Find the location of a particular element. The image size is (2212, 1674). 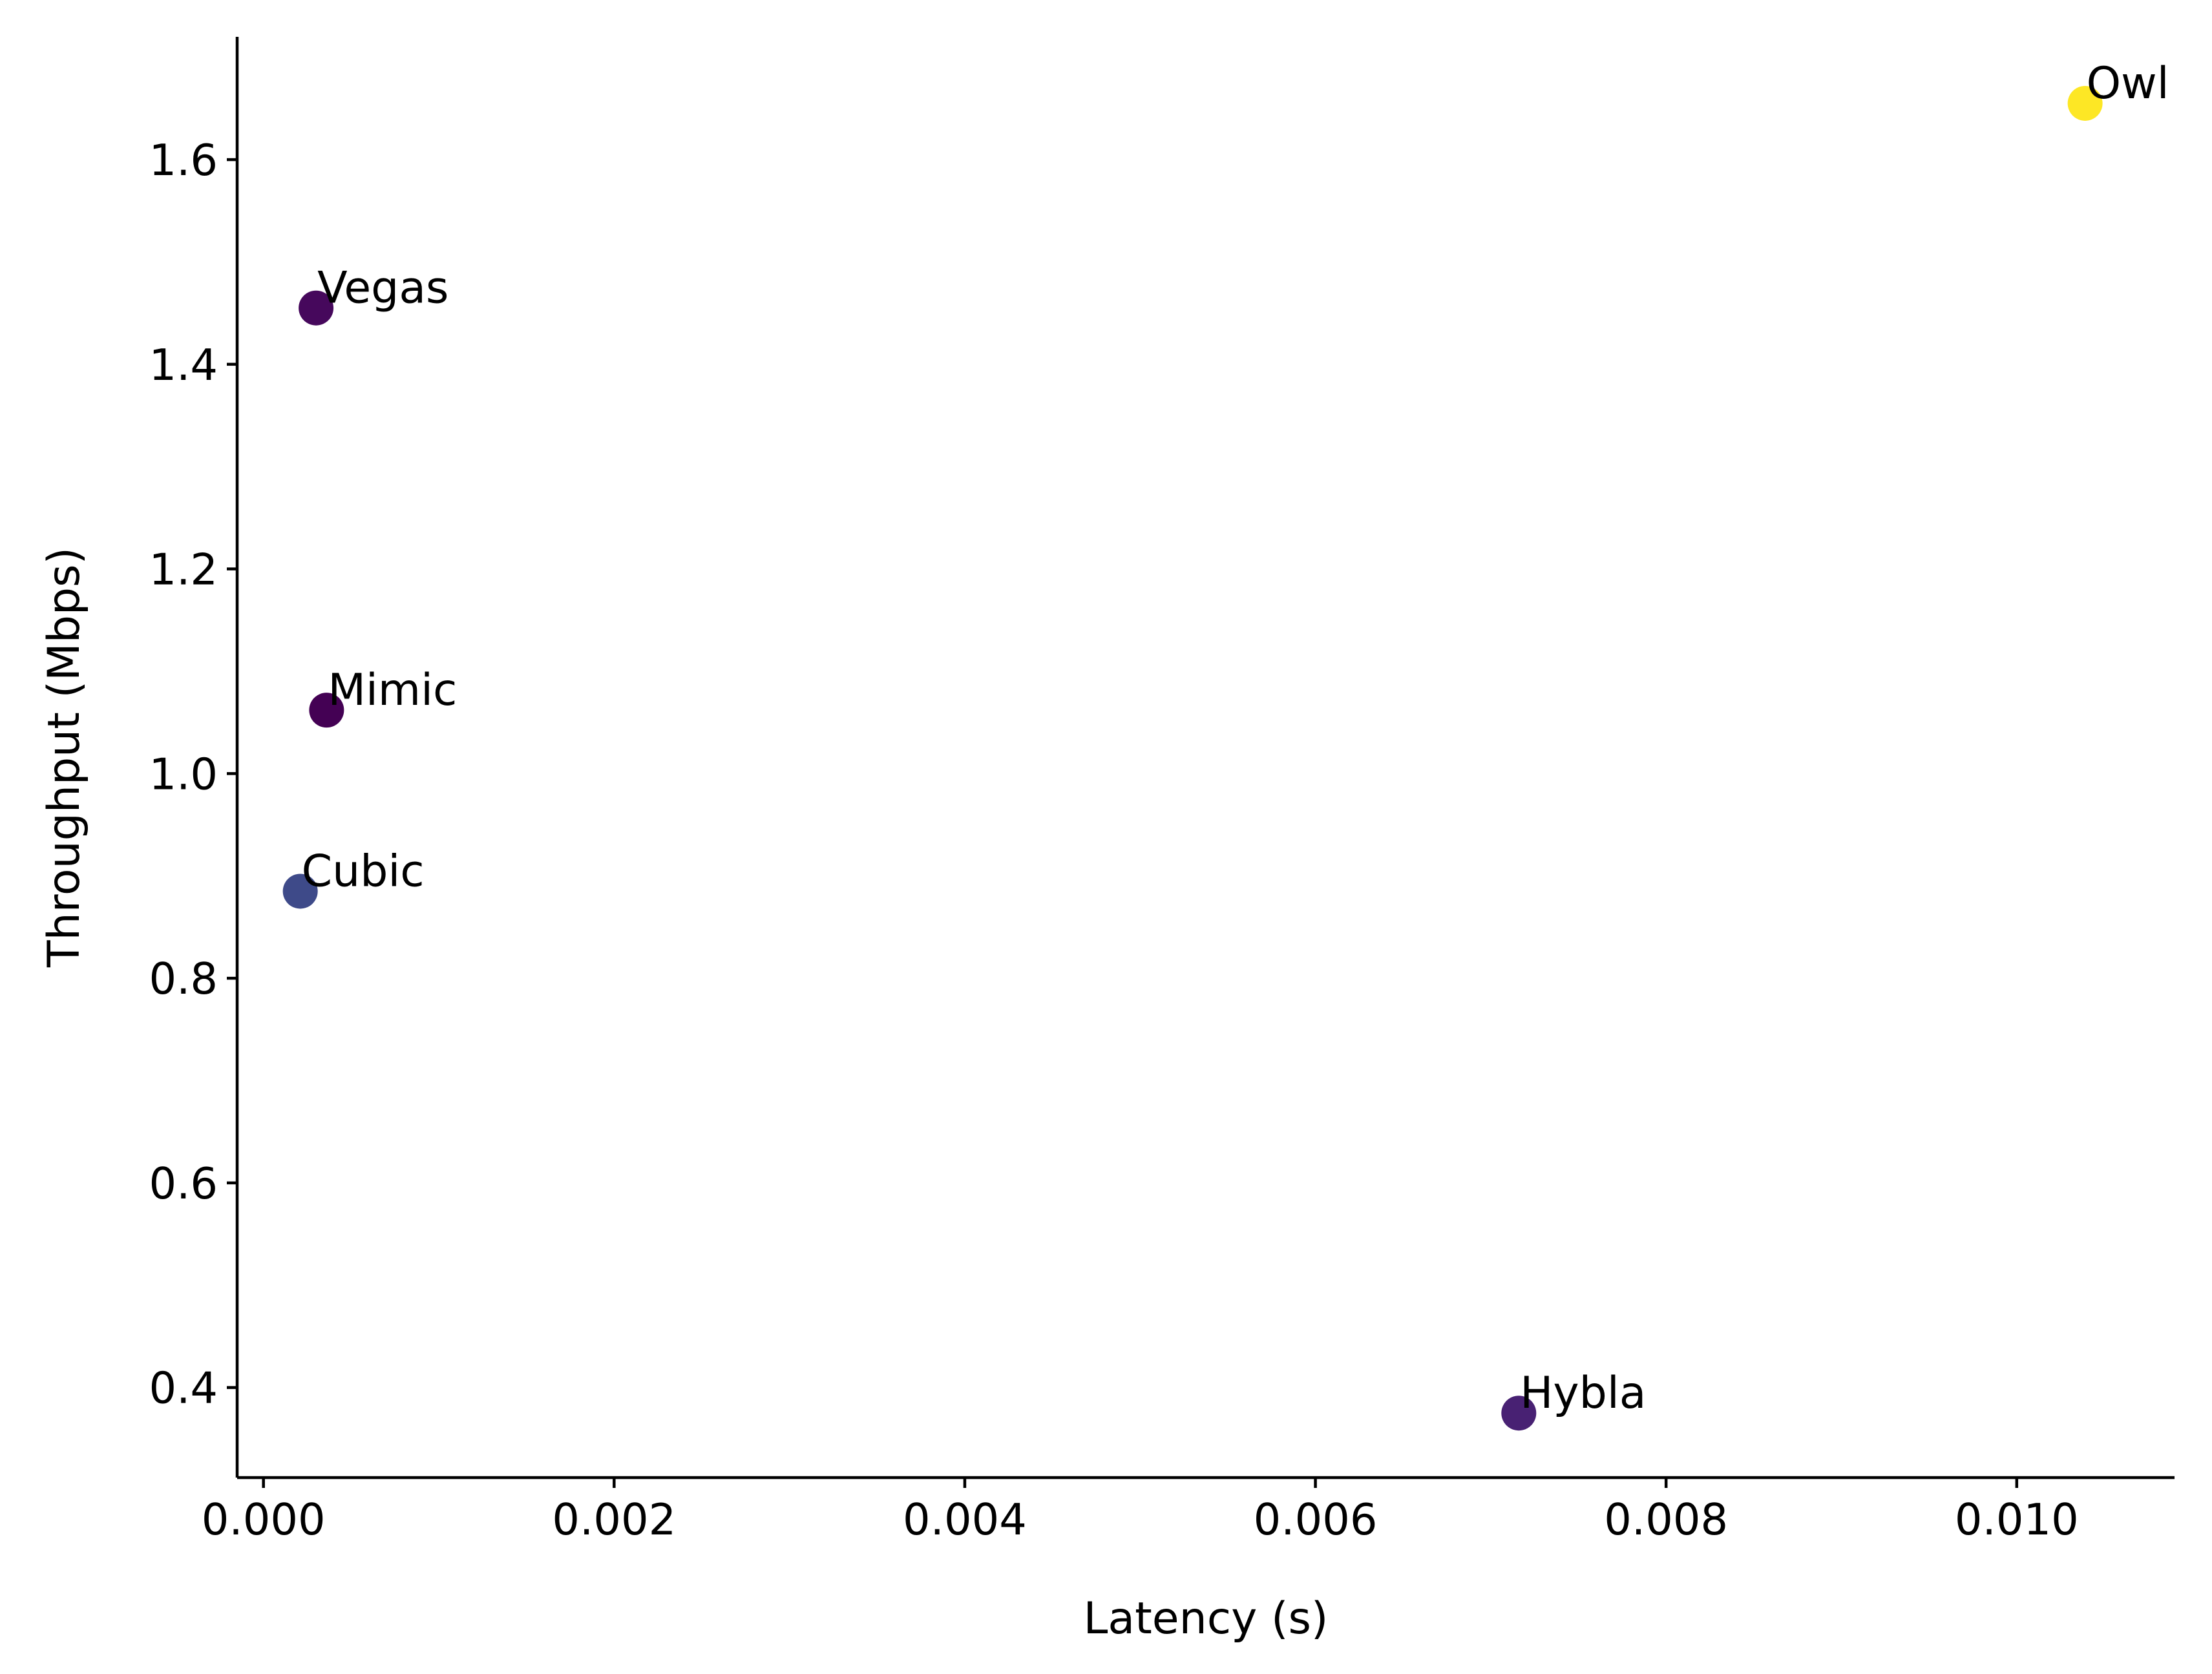

x-tick-label: 0.004 is located at coordinates (965, 1519).